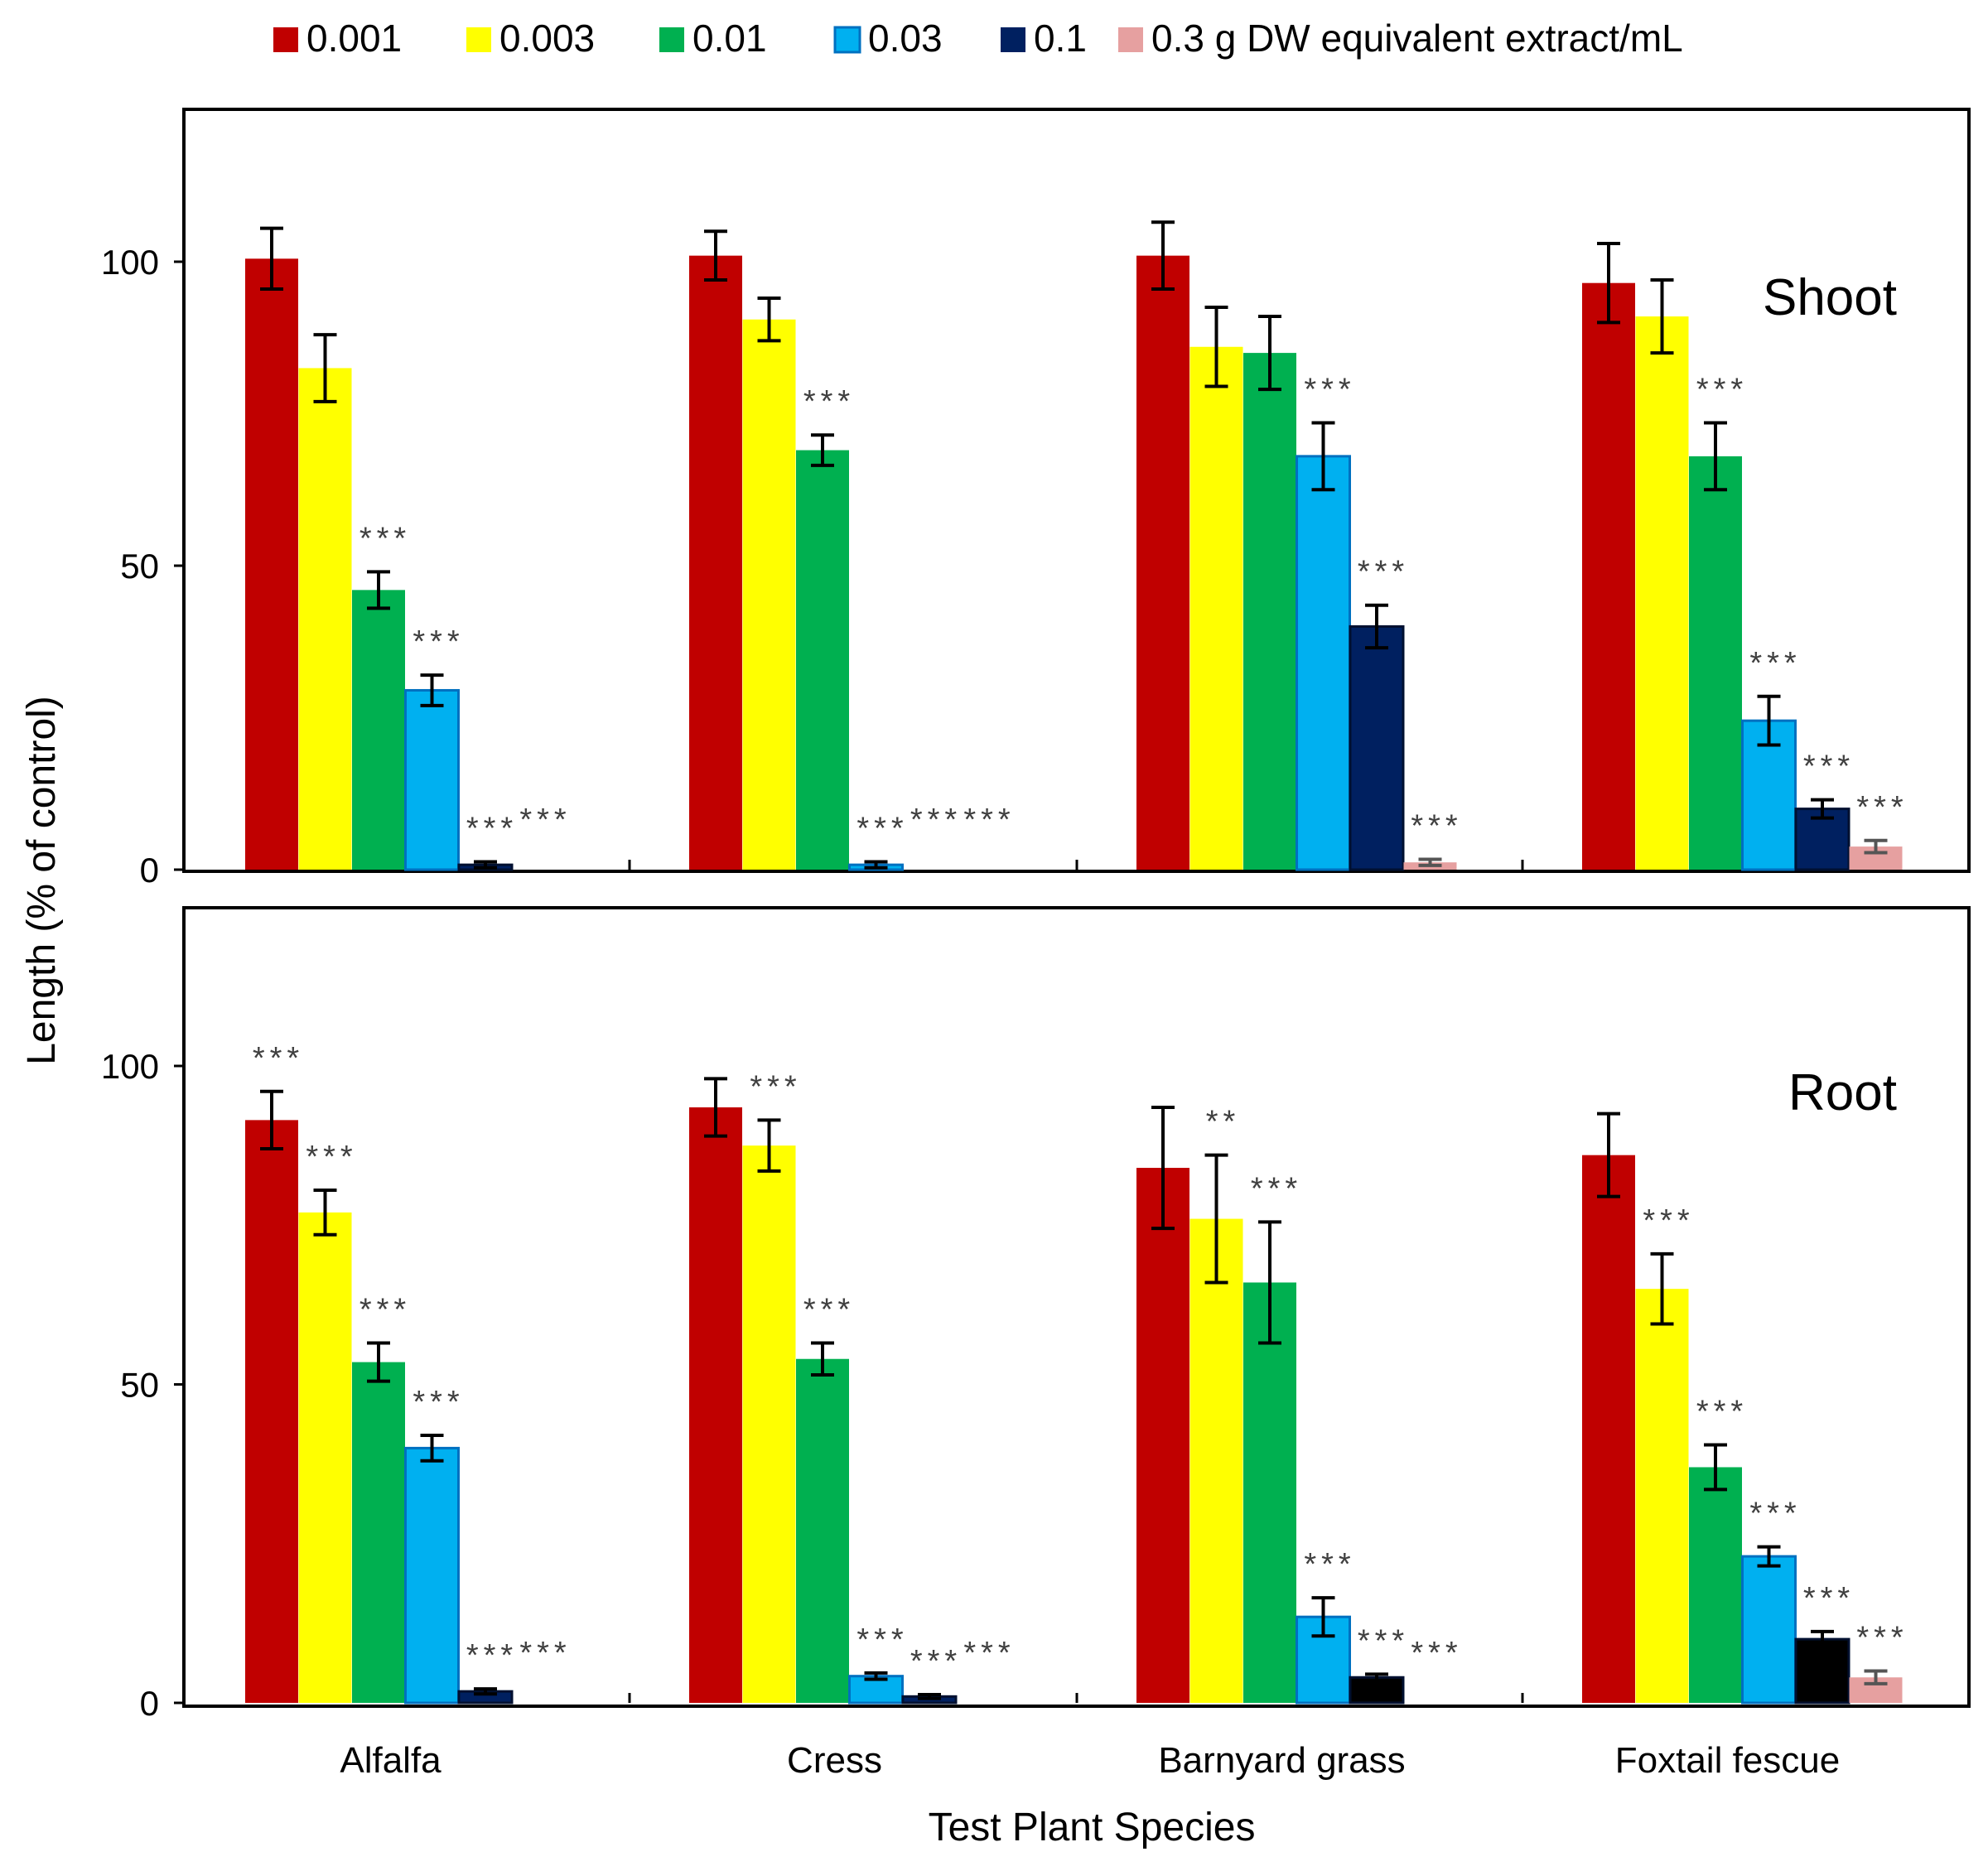 This screenshot has width=1988, height=1871. I want to click on legend-label-4: 0.1, so click(1060, 38).